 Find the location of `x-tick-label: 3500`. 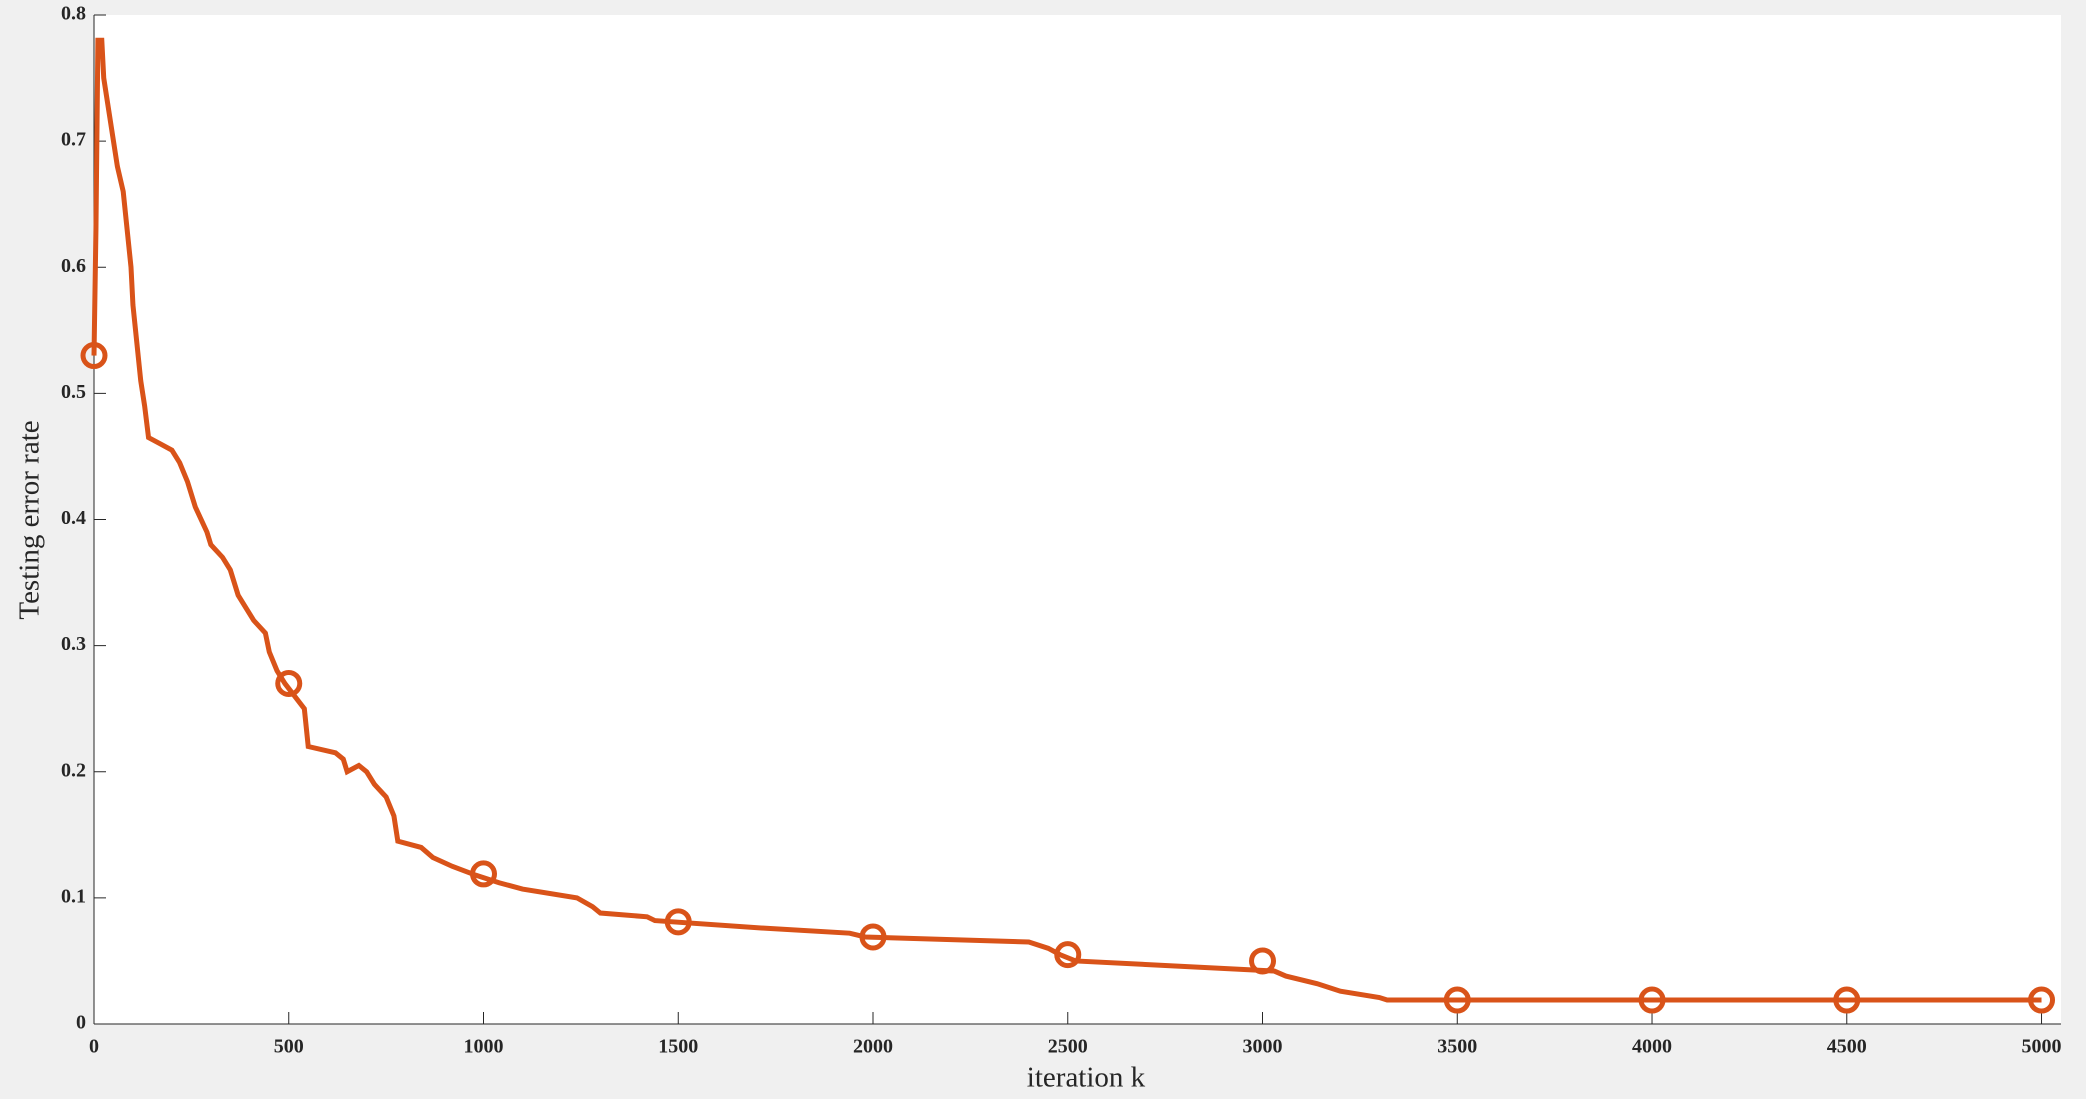

x-tick-label: 3500 is located at coordinates (1457, 1047).